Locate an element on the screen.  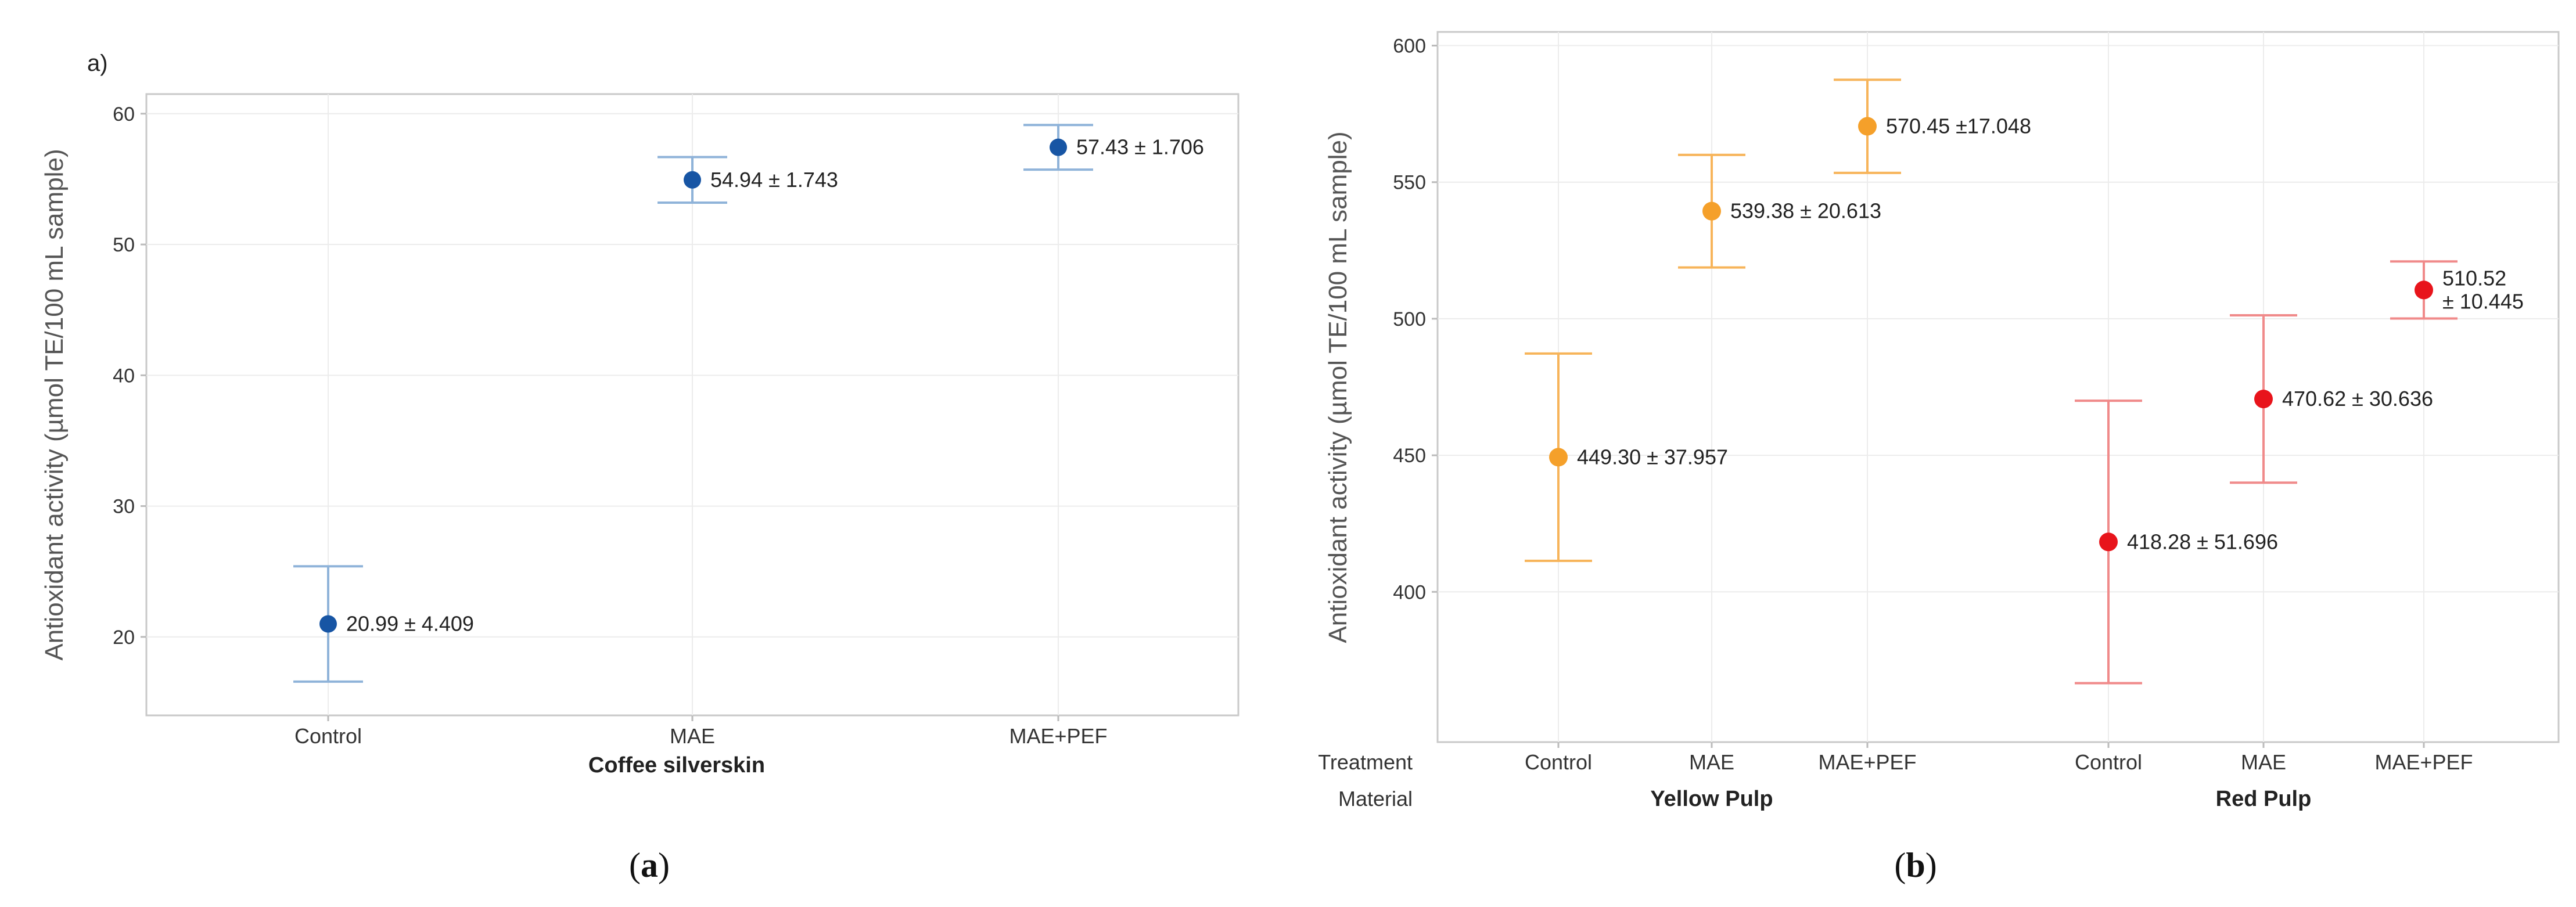
y-tick-label: 50 is located at coordinates (124, 245).